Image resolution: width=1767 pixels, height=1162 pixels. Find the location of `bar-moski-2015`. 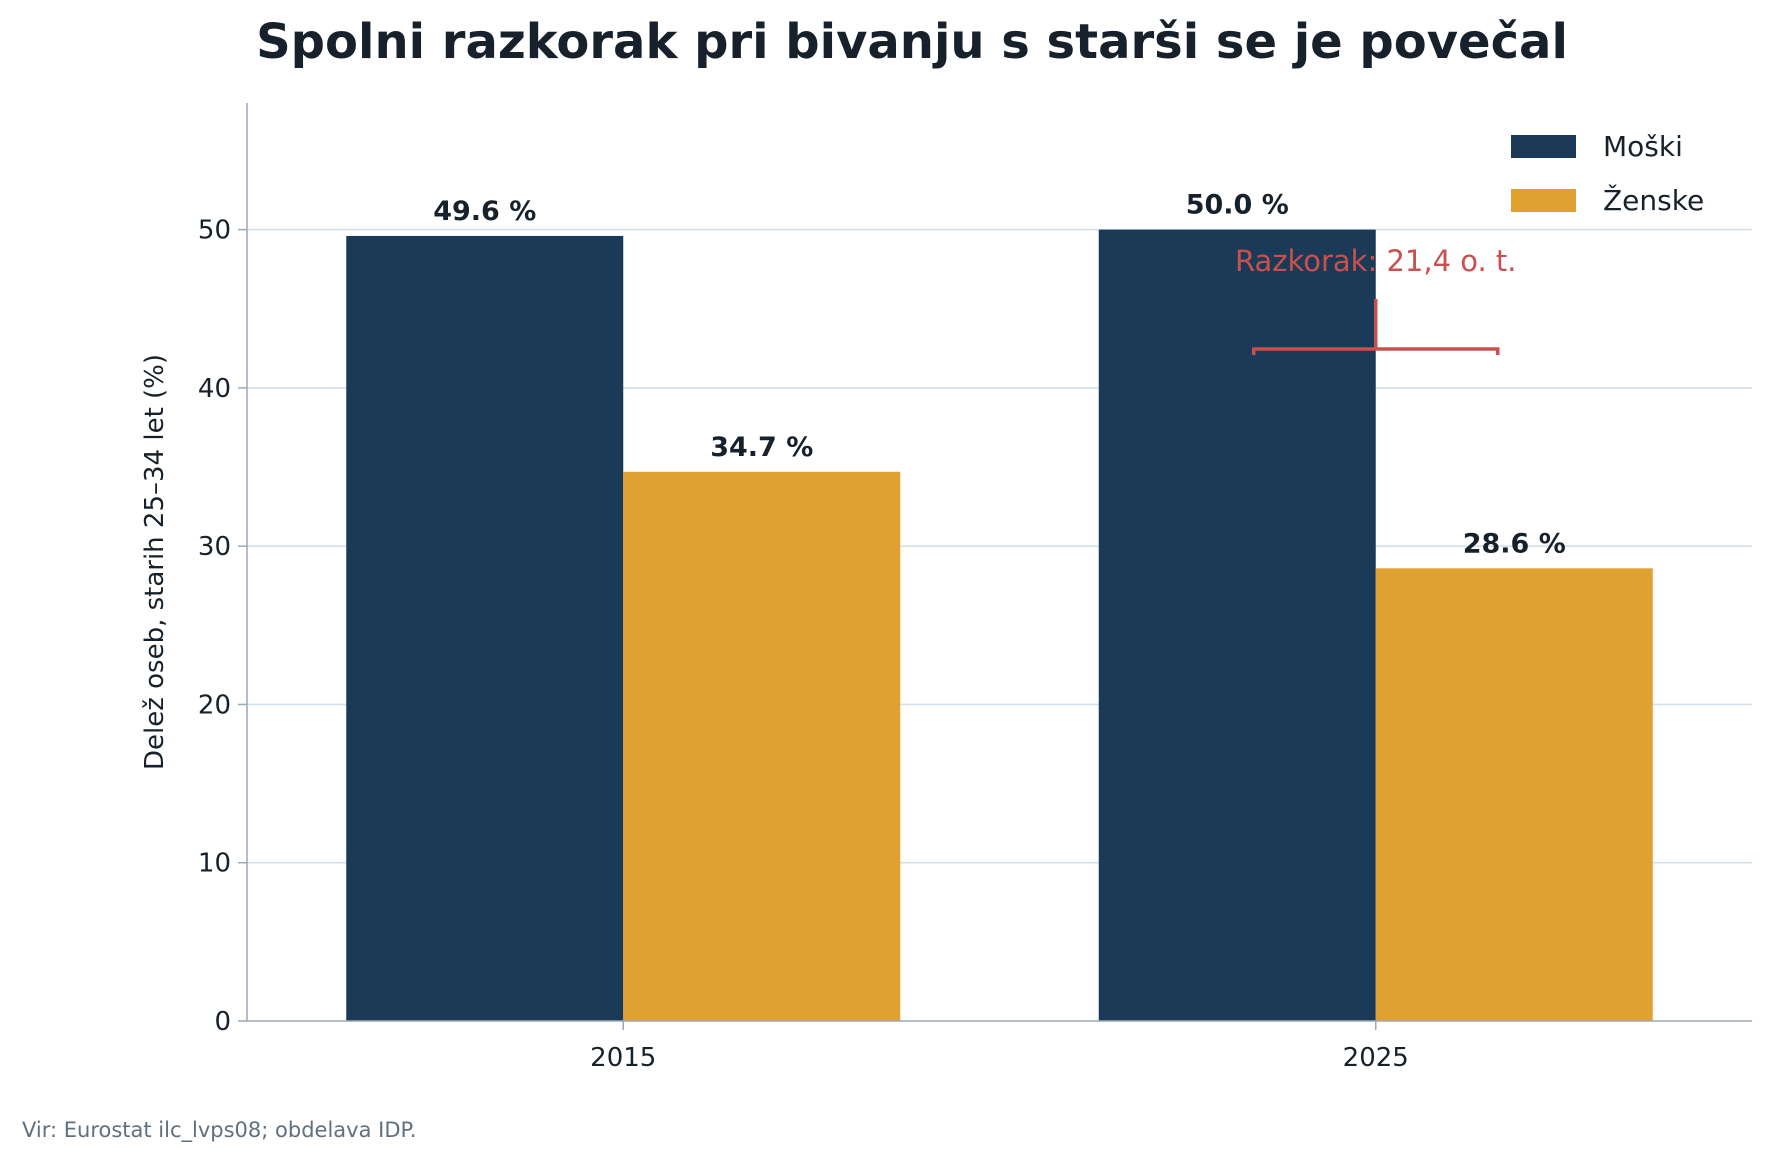

bar-moski-2015 is located at coordinates (485, 628).